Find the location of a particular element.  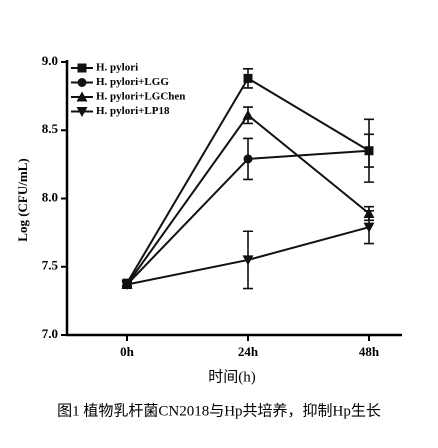

y-tick-label: 7.5 is located at coordinates (50, 265).